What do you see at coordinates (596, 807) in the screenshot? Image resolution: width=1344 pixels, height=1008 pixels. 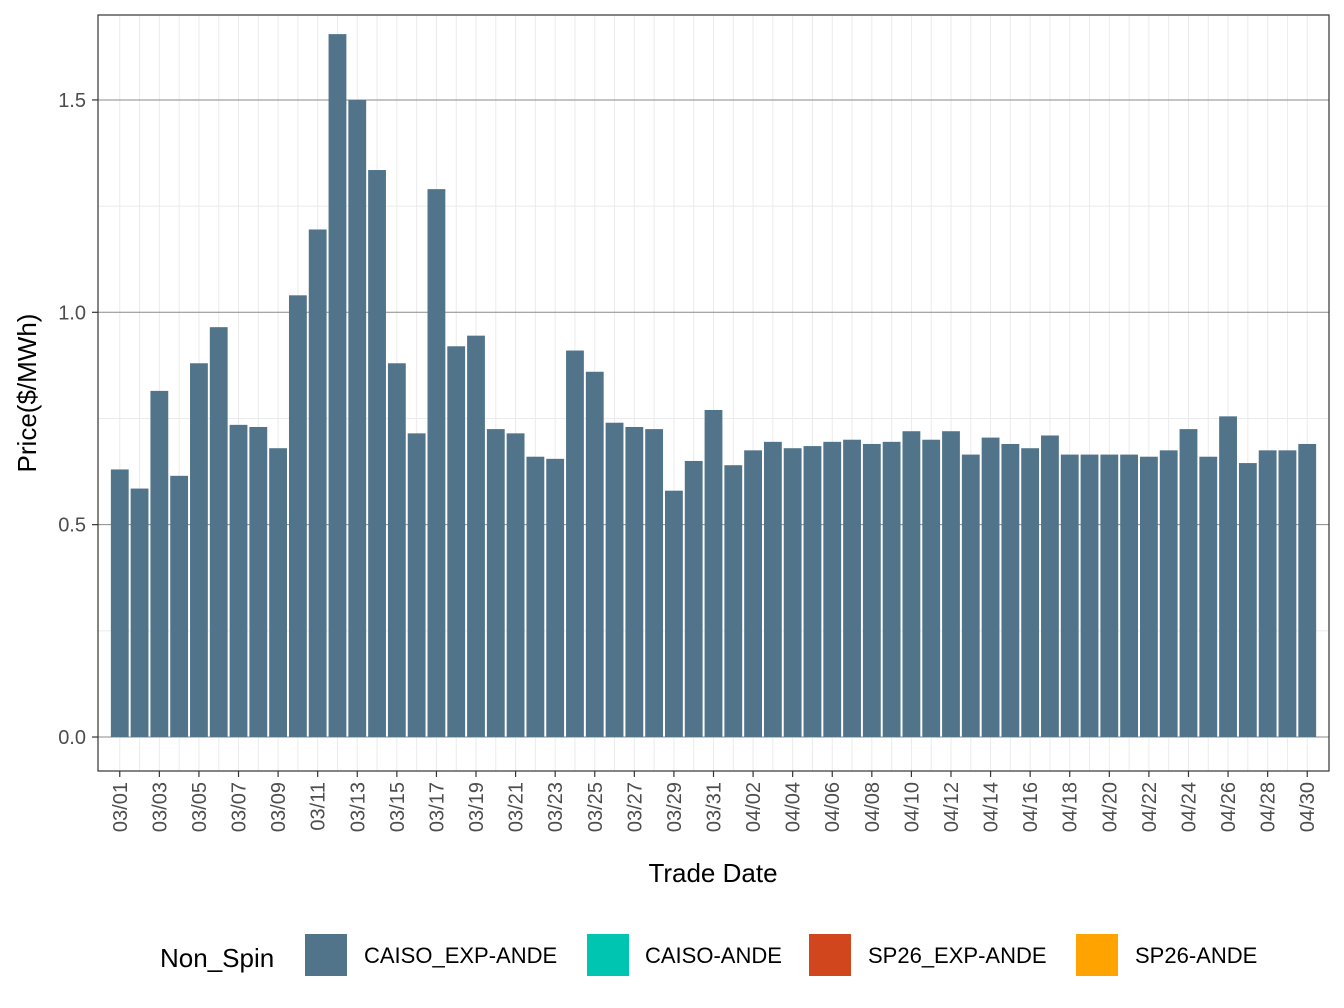 I see `x-tick-label: 03/25` at bounding box center [596, 807].